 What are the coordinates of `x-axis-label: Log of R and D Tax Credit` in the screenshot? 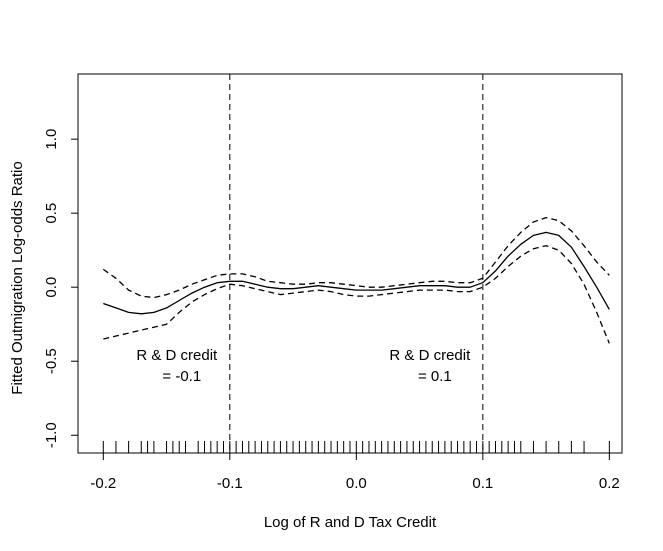 It's located at (350, 522).